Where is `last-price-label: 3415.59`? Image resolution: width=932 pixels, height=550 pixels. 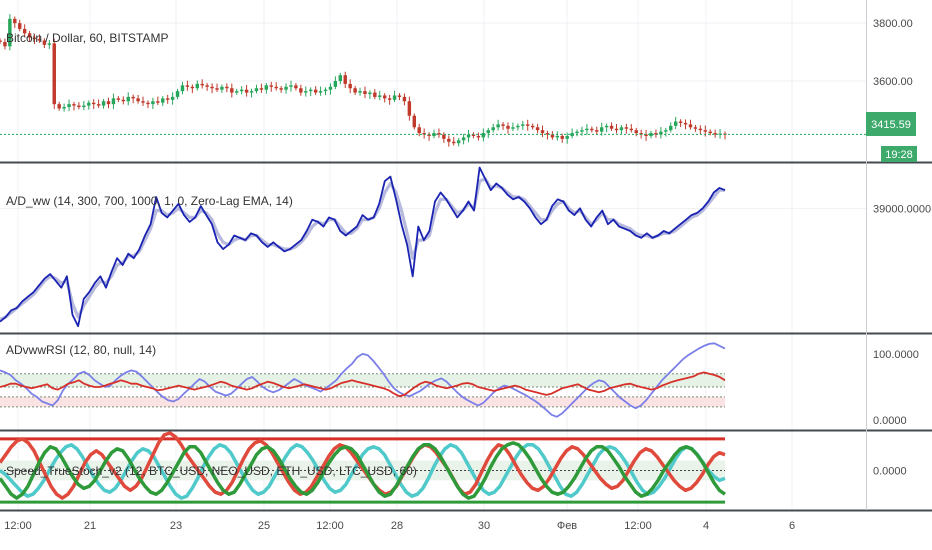 last-price-label: 3415.59 is located at coordinates (891, 125).